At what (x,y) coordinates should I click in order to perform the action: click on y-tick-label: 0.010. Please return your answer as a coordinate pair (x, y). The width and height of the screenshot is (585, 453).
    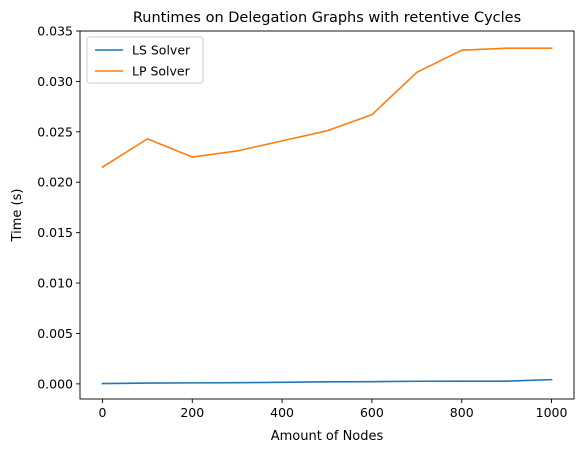
    Looking at the image, I should click on (55, 283).